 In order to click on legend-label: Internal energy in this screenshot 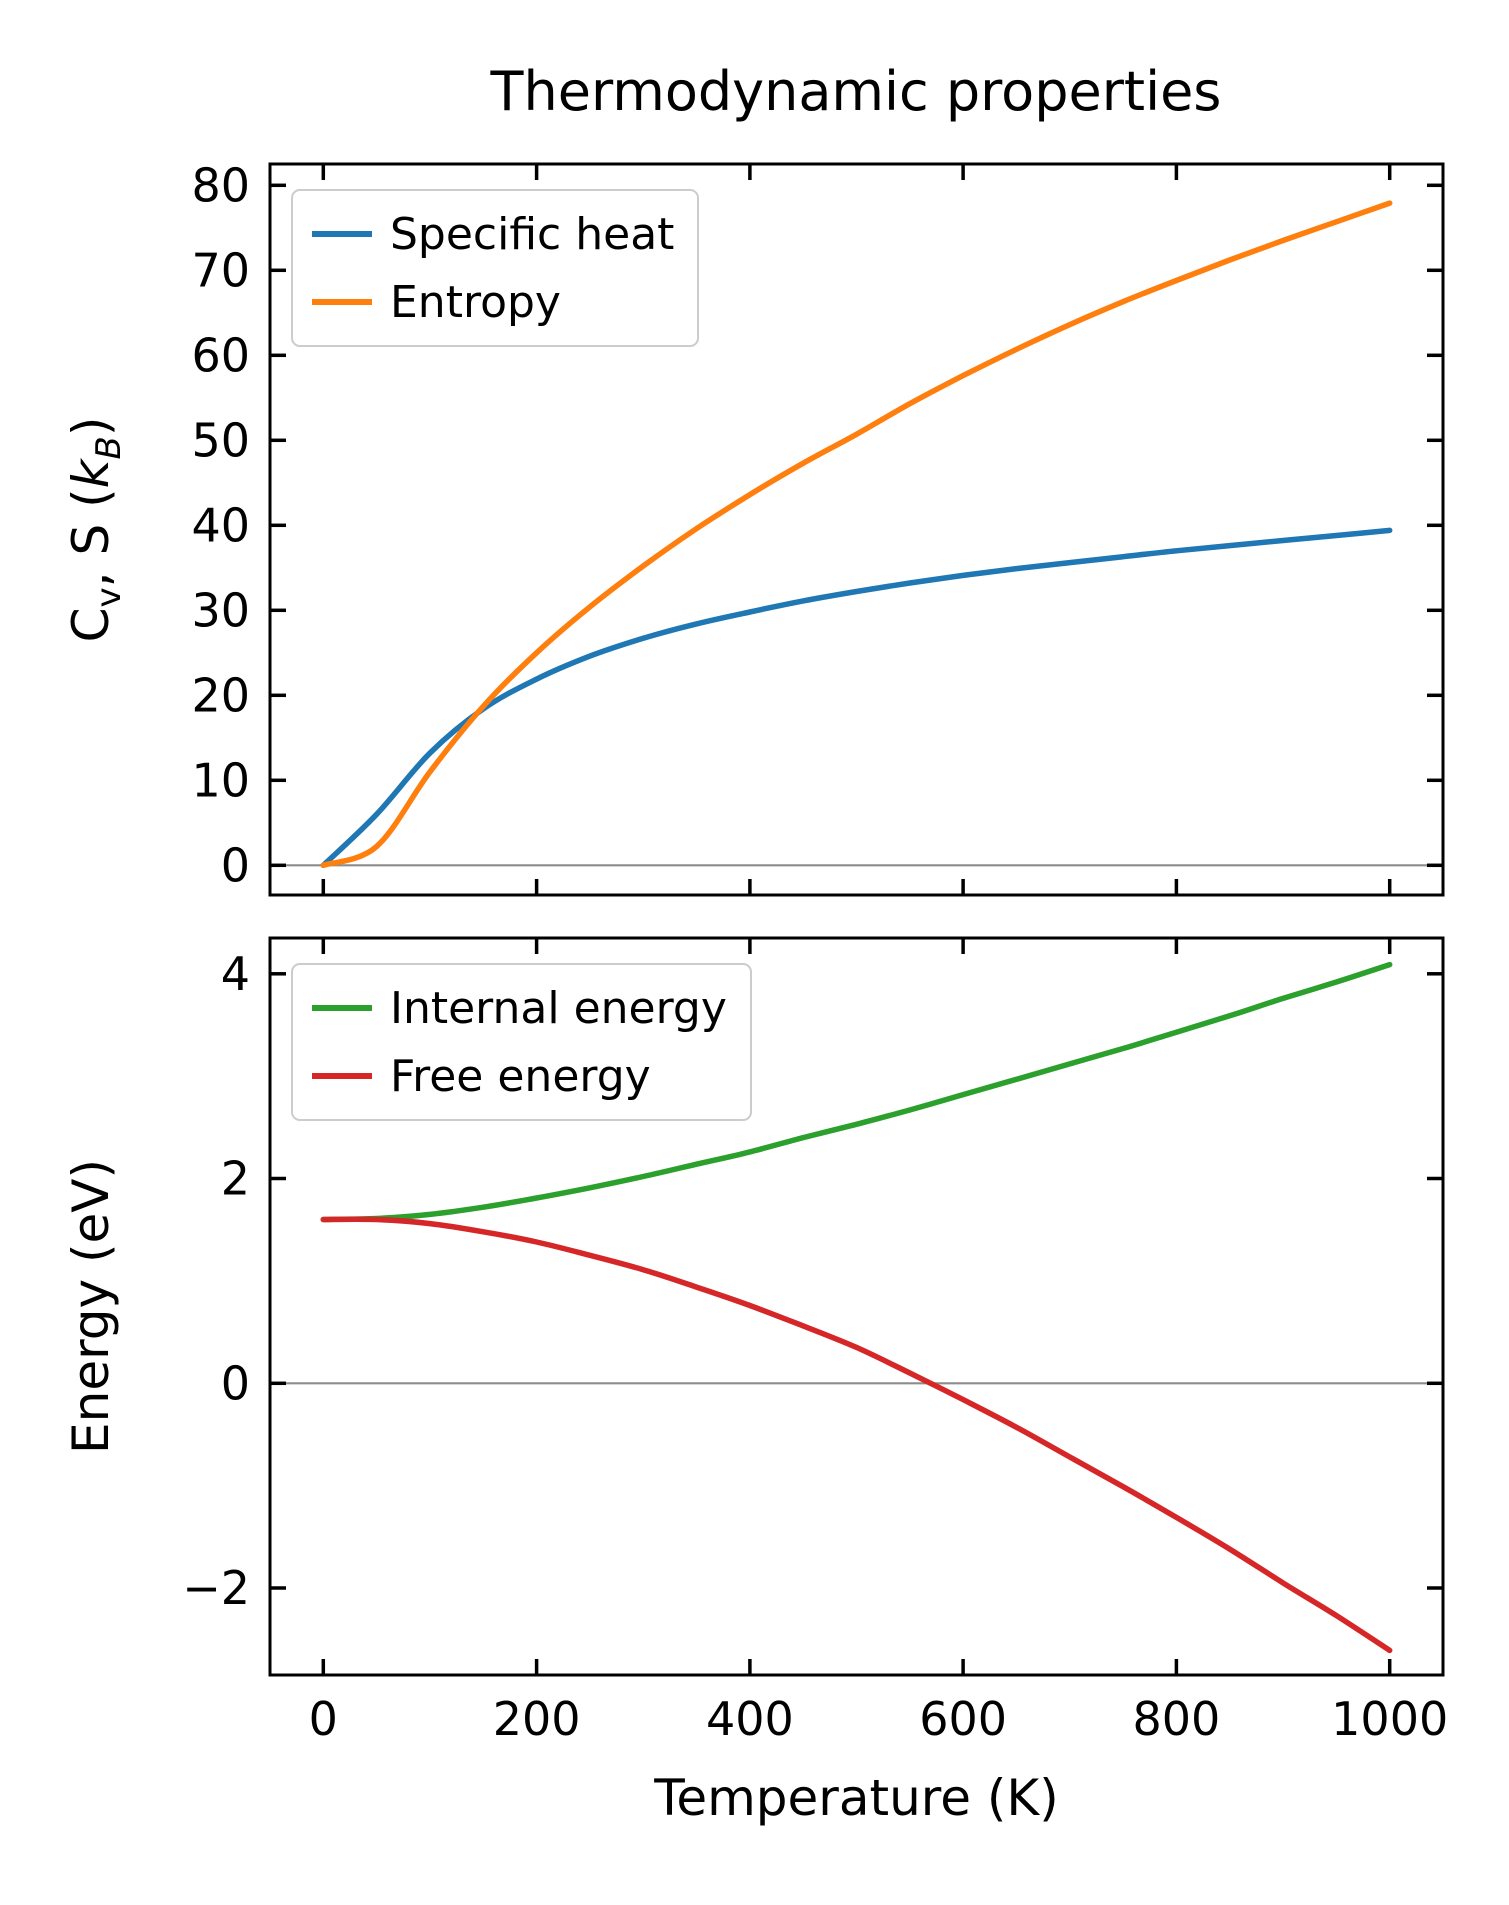, I will do `click(558, 1008)`.